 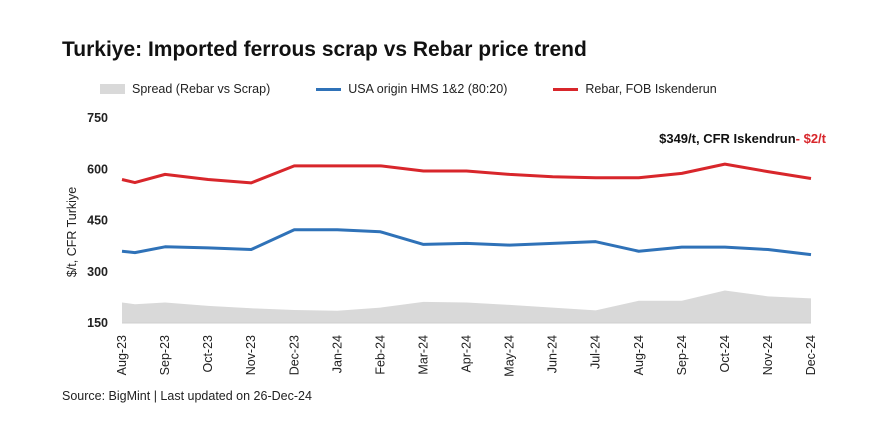 I want to click on y-tick-label-2: 450, so click(x=97, y=221).